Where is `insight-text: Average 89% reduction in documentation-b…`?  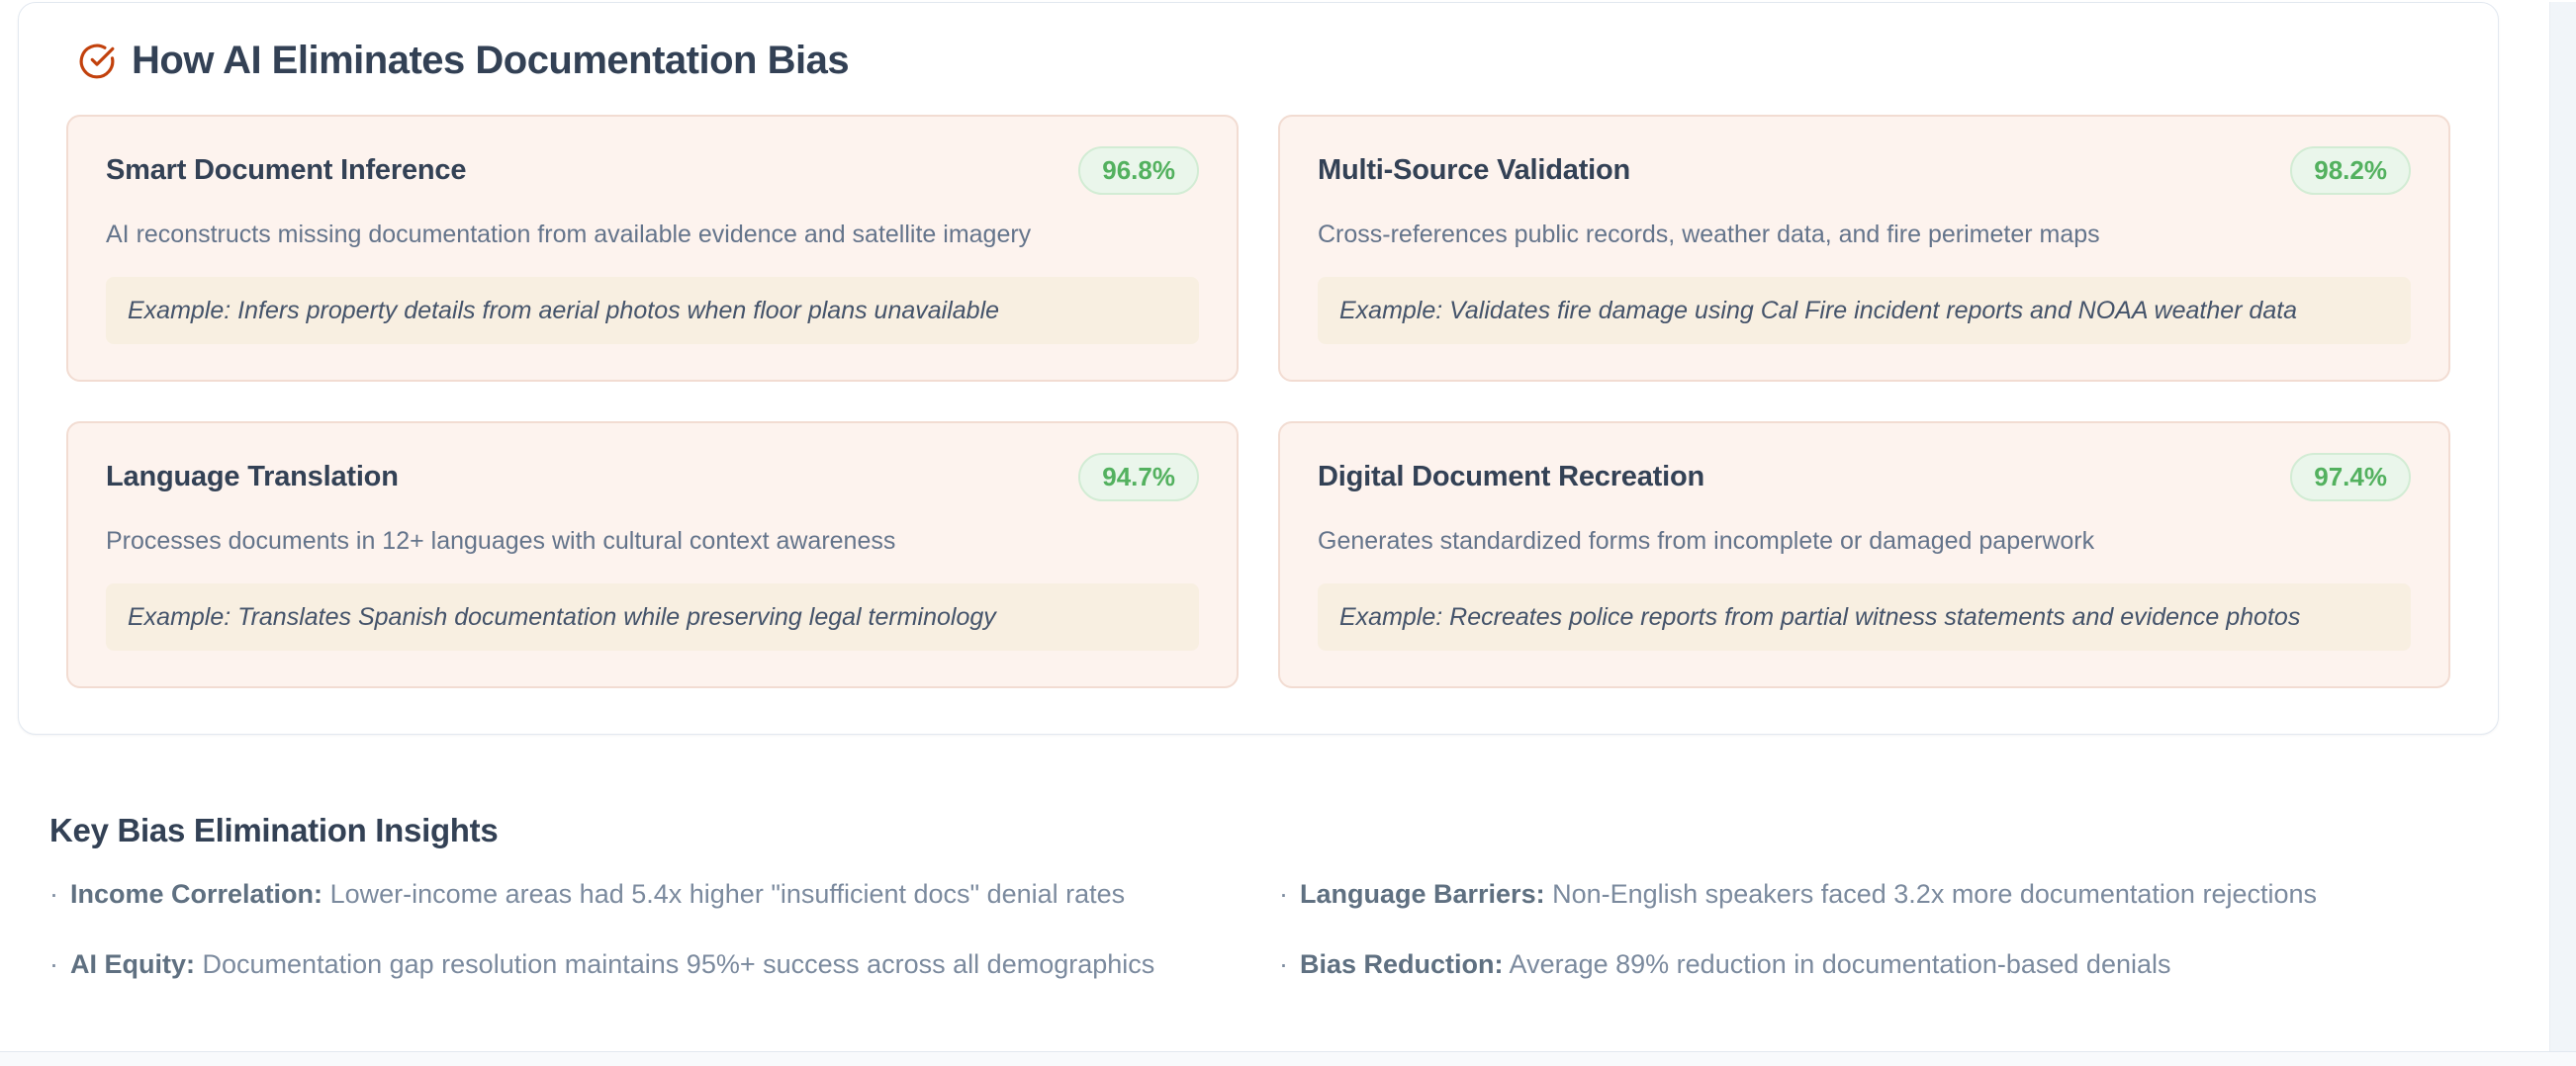 insight-text: Average 89% reduction in documentation-b… is located at coordinates (1840, 965).